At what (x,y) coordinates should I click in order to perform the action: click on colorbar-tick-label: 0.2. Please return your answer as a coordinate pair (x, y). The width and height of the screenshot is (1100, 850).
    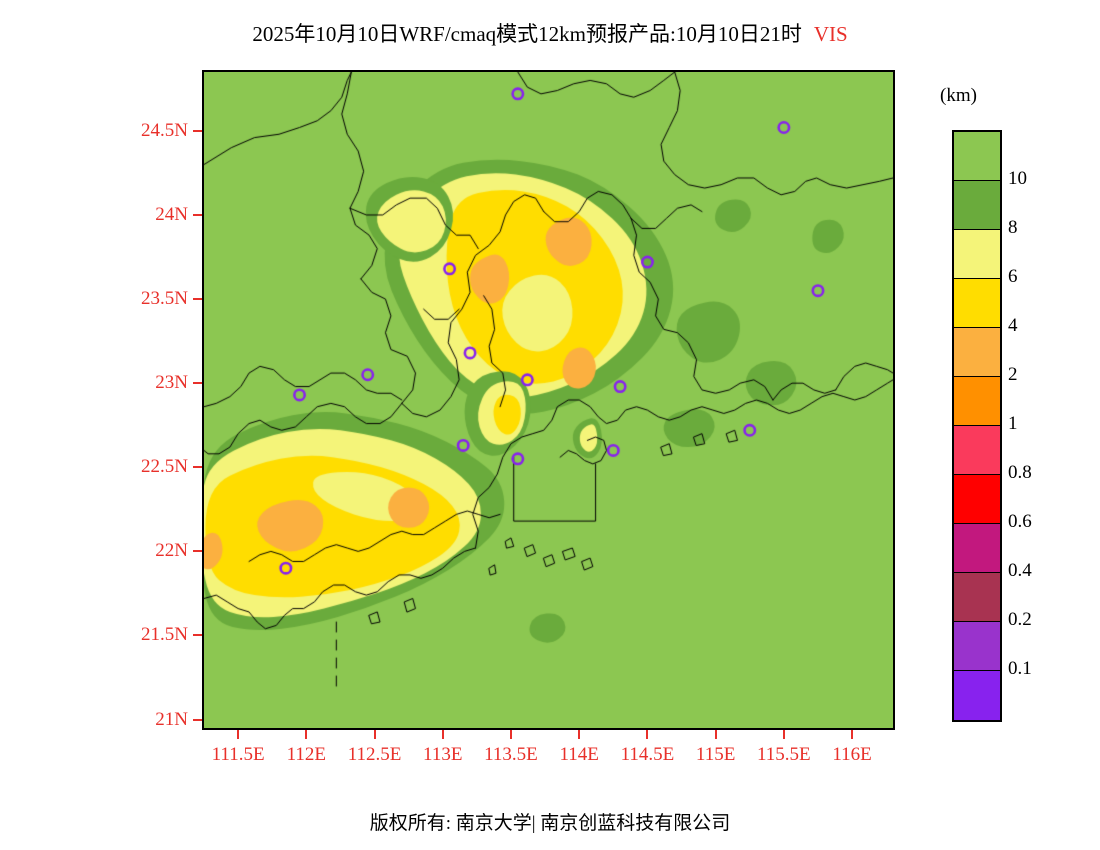
    Looking at the image, I should click on (1020, 619).